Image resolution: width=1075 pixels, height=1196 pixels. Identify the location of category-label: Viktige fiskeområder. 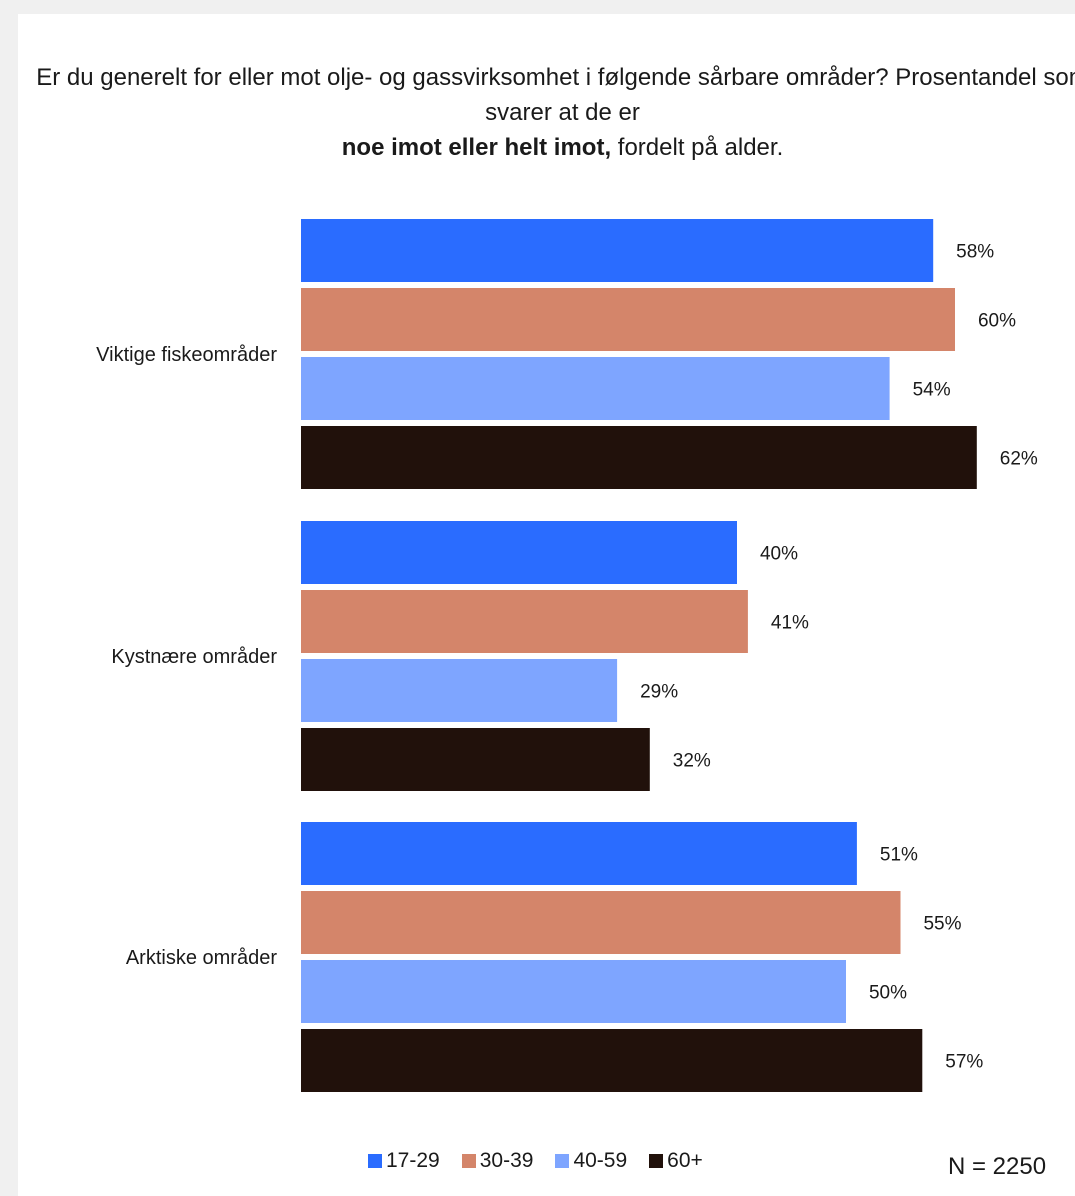
(186, 355).